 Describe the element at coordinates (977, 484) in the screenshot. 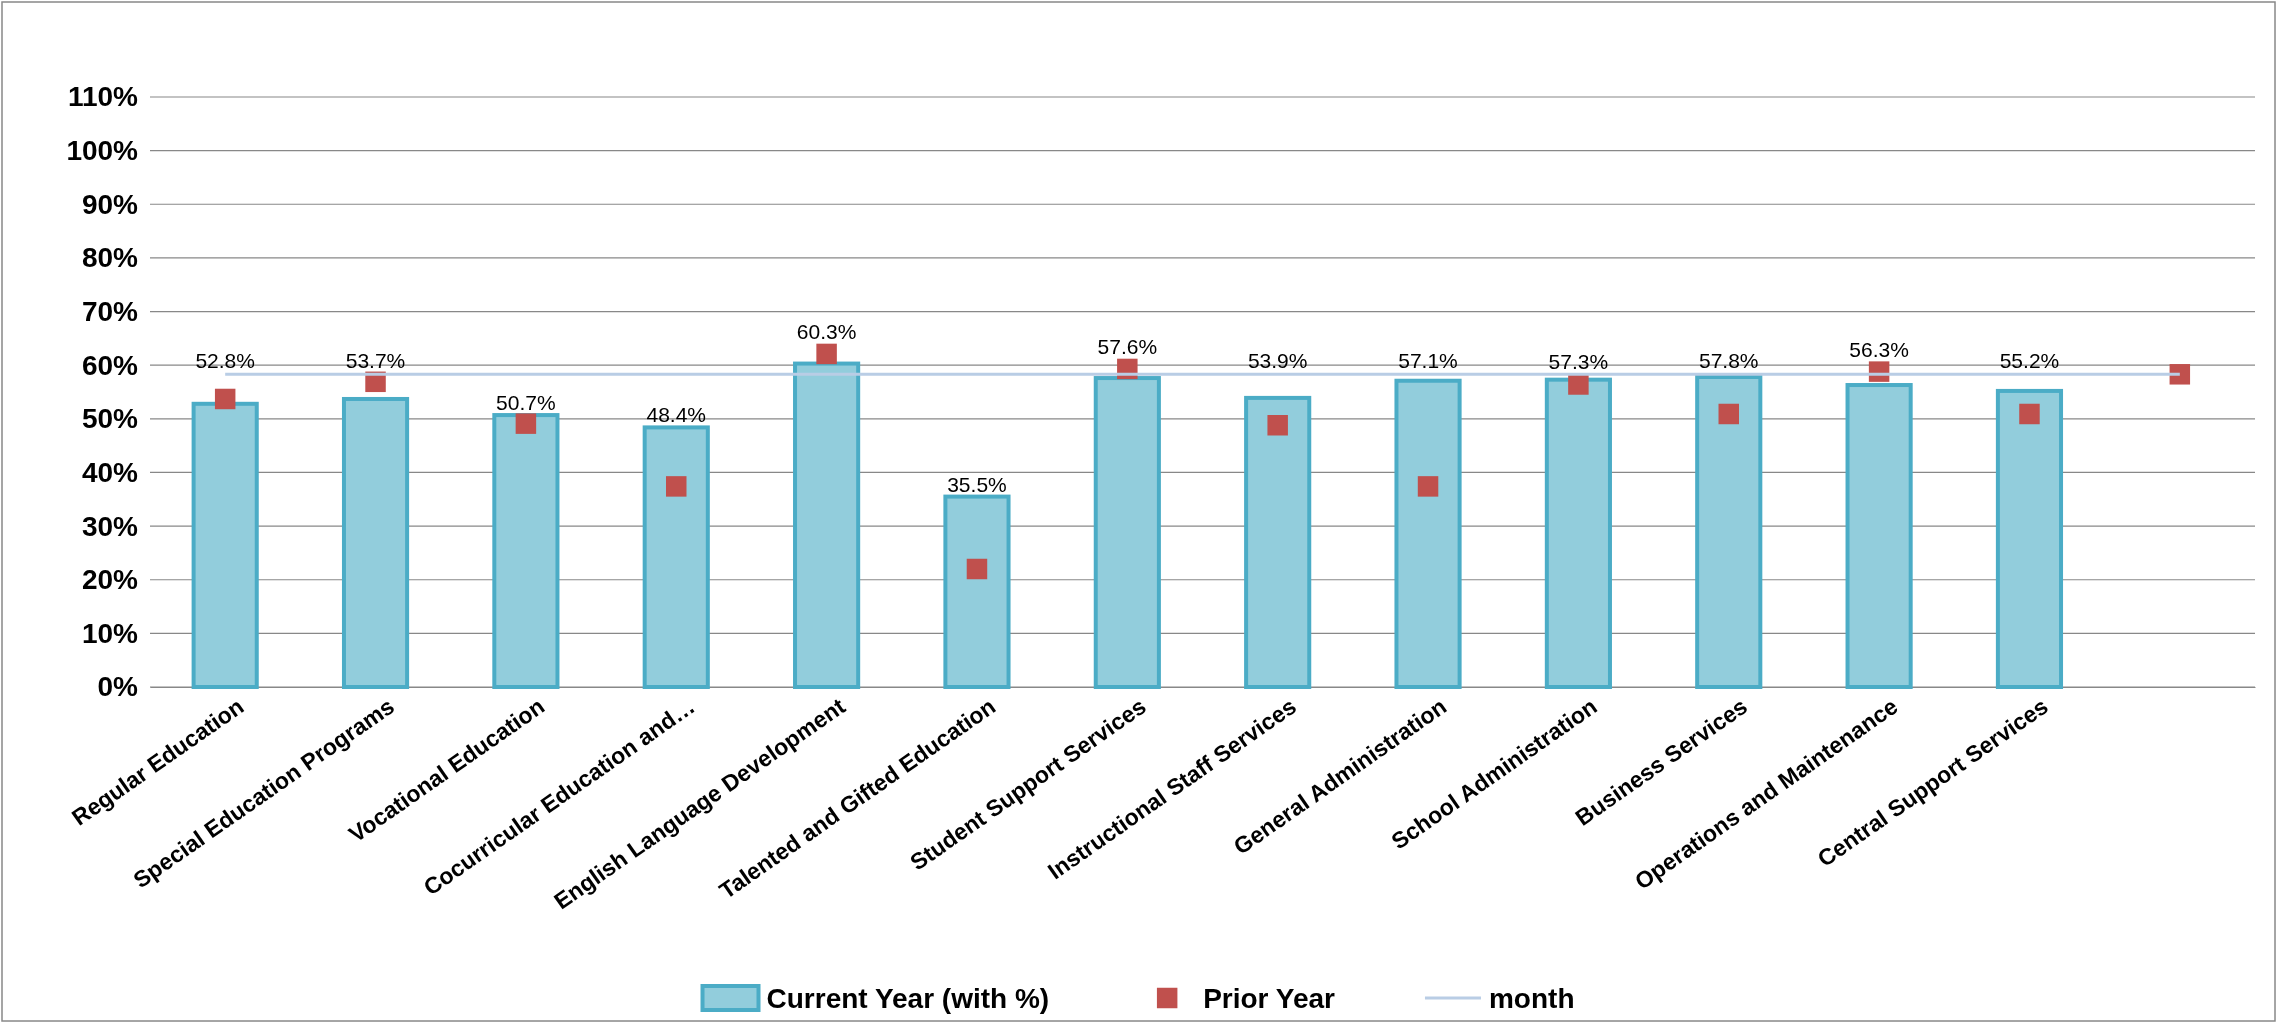

I see `data-label: 35.5%` at that location.